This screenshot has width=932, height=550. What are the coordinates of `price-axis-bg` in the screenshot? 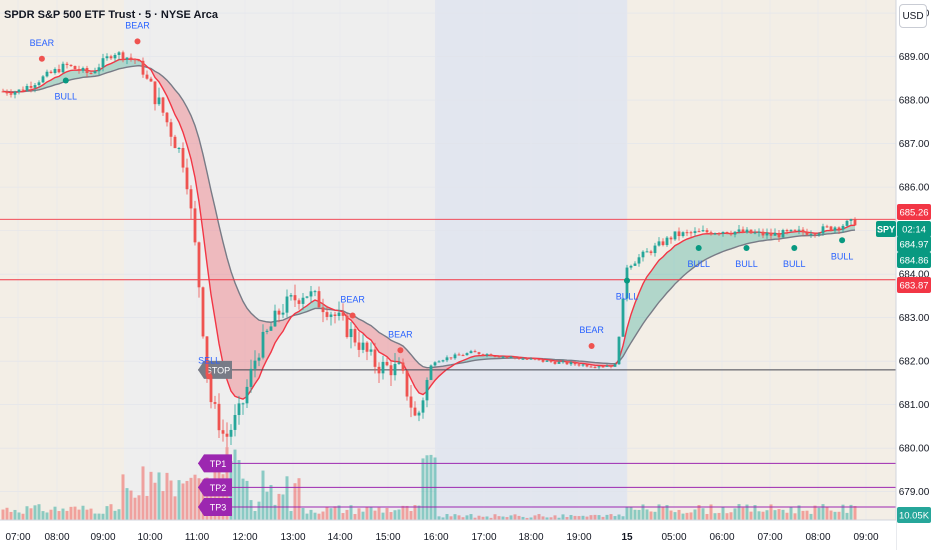 It's located at (914, 275).